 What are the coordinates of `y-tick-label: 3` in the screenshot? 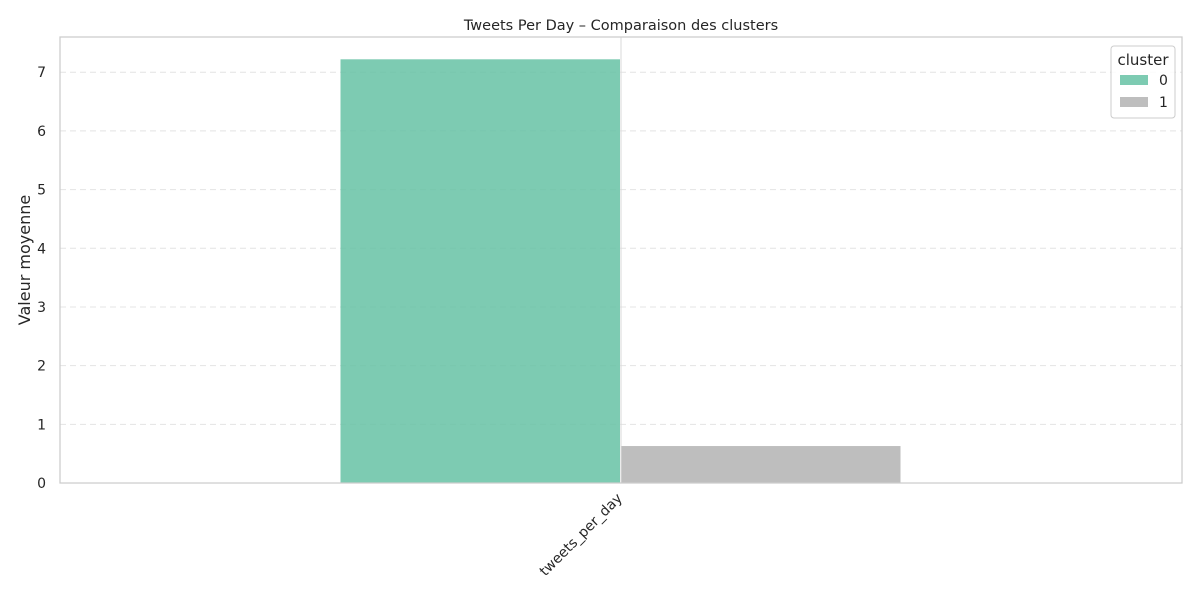 It's located at (41, 308).